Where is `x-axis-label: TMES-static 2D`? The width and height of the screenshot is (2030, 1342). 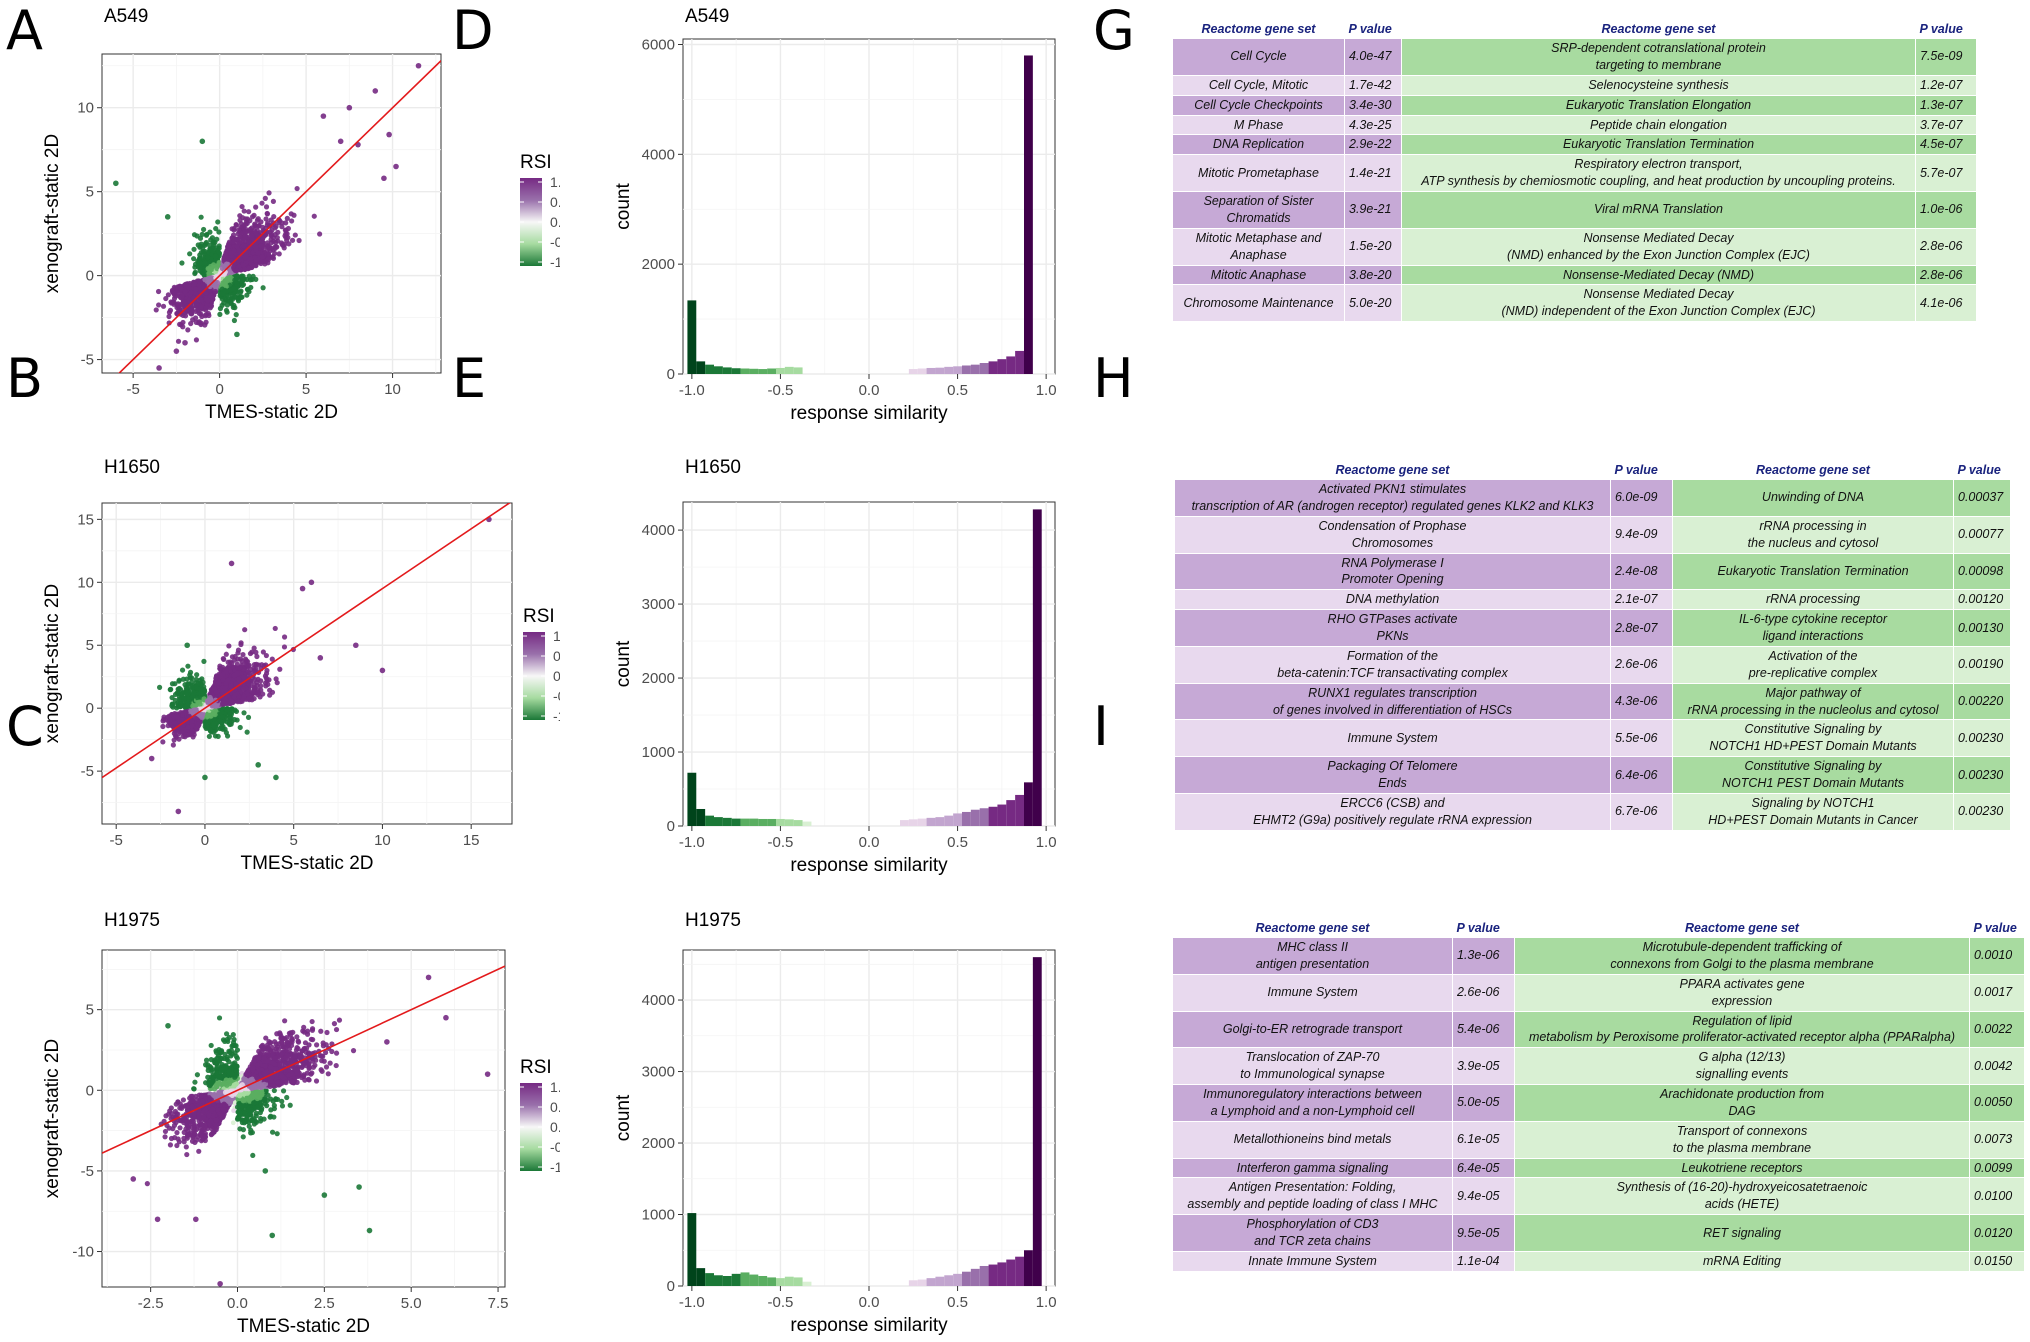
x-axis-label: TMES-static 2D is located at coordinates (271, 412).